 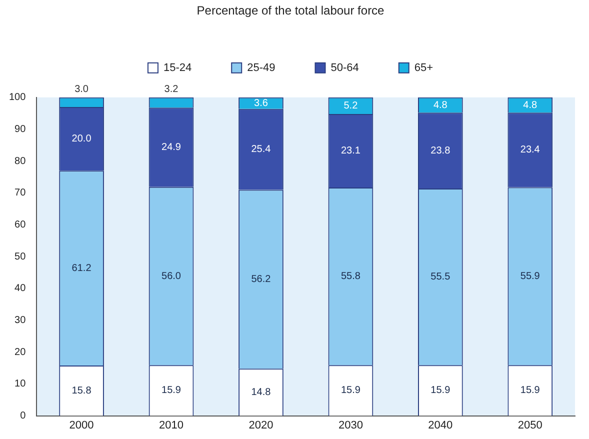 I want to click on data-label: 5.2, so click(x=351, y=106).